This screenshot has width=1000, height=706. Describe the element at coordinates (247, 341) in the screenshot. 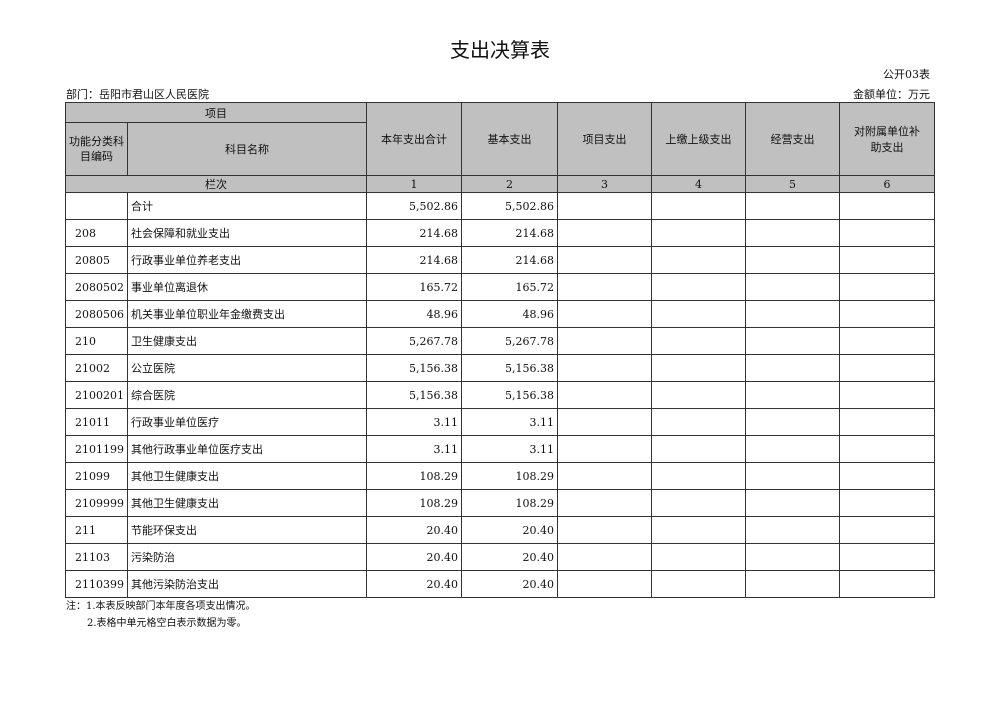

I see `row-name: 卫生健康支出` at that location.